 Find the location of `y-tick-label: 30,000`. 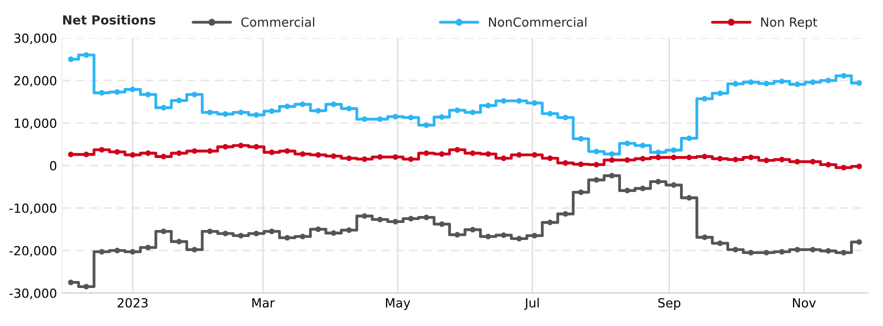

y-tick-label: 30,000 is located at coordinates (35, 38).